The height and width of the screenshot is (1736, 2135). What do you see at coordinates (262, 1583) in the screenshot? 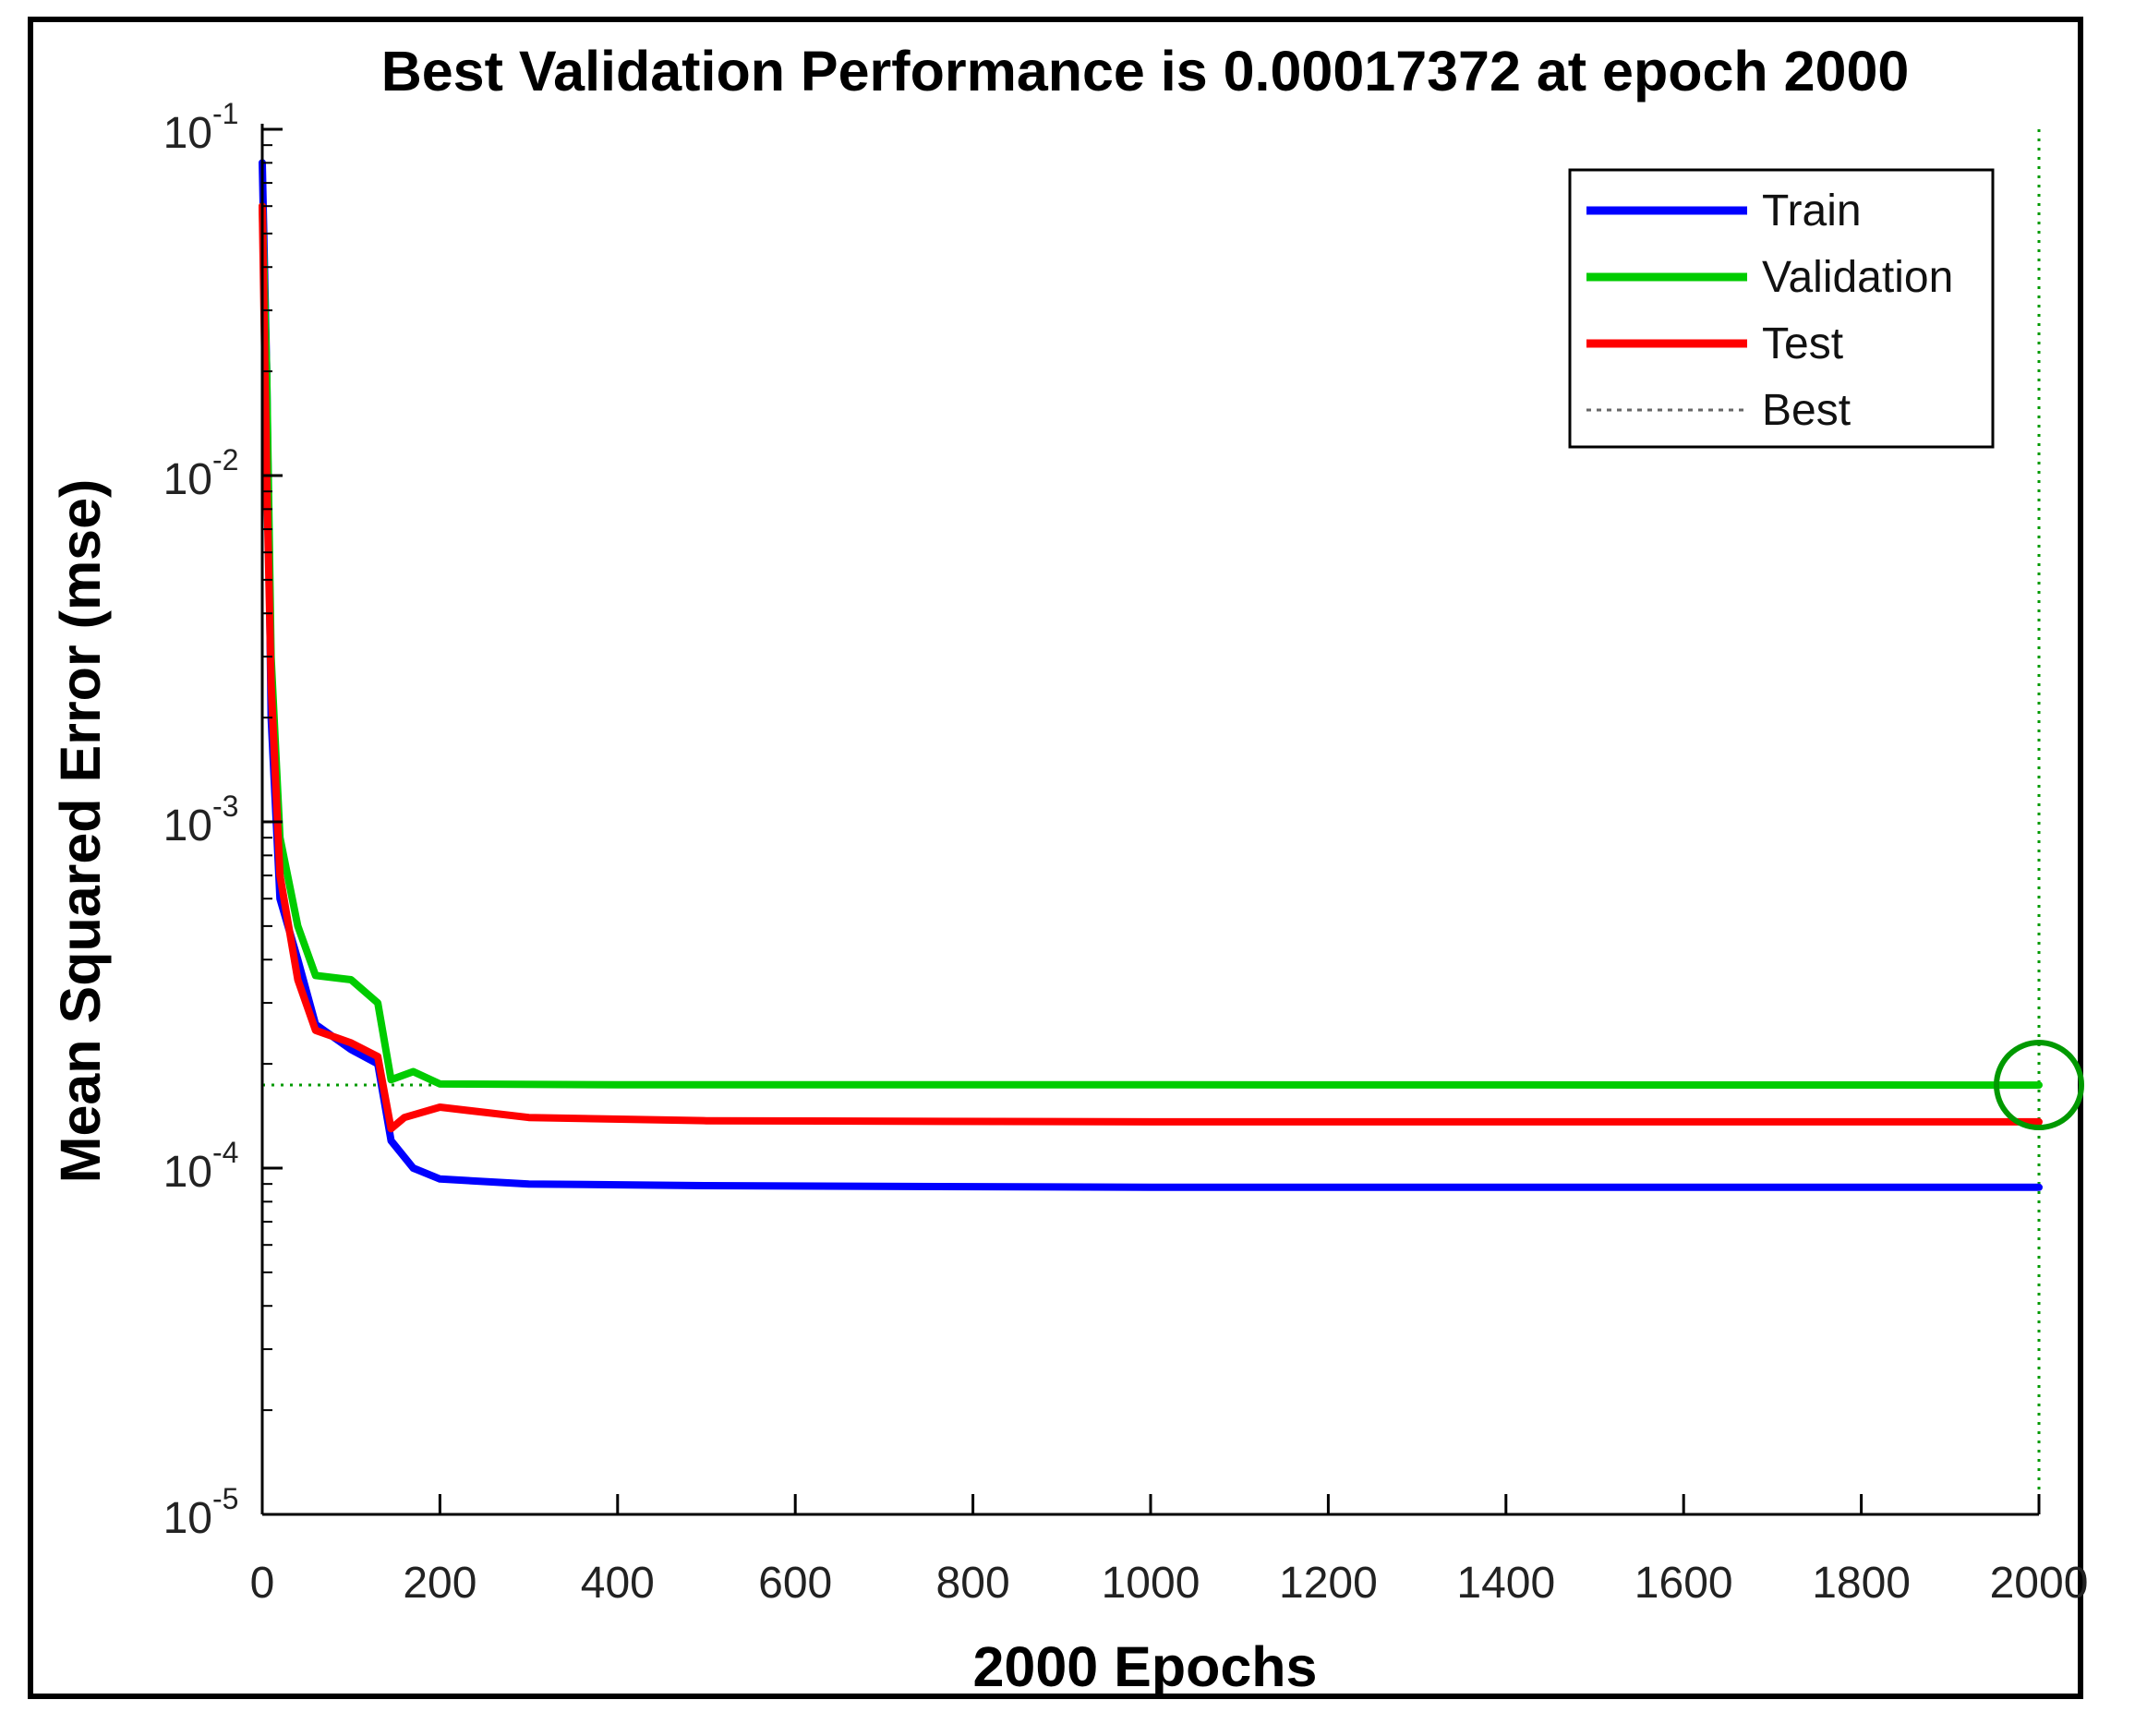
I see `x-tick-label: 0` at bounding box center [262, 1583].